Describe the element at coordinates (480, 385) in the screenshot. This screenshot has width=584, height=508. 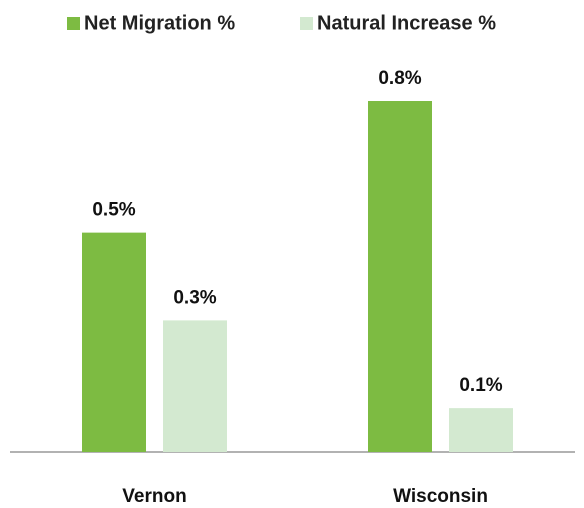
I see `value-label: 0.1%` at that location.